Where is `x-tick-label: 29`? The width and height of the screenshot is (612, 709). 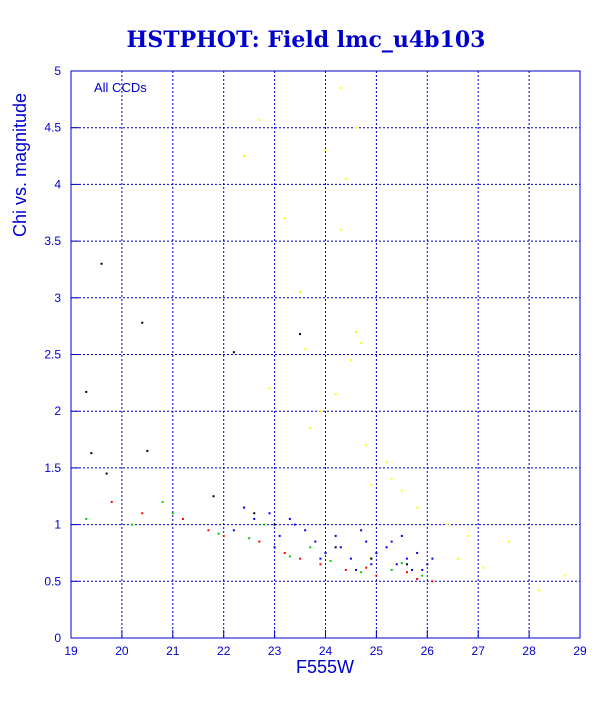
x-tick-label: 29 is located at coordinates (580, 651).